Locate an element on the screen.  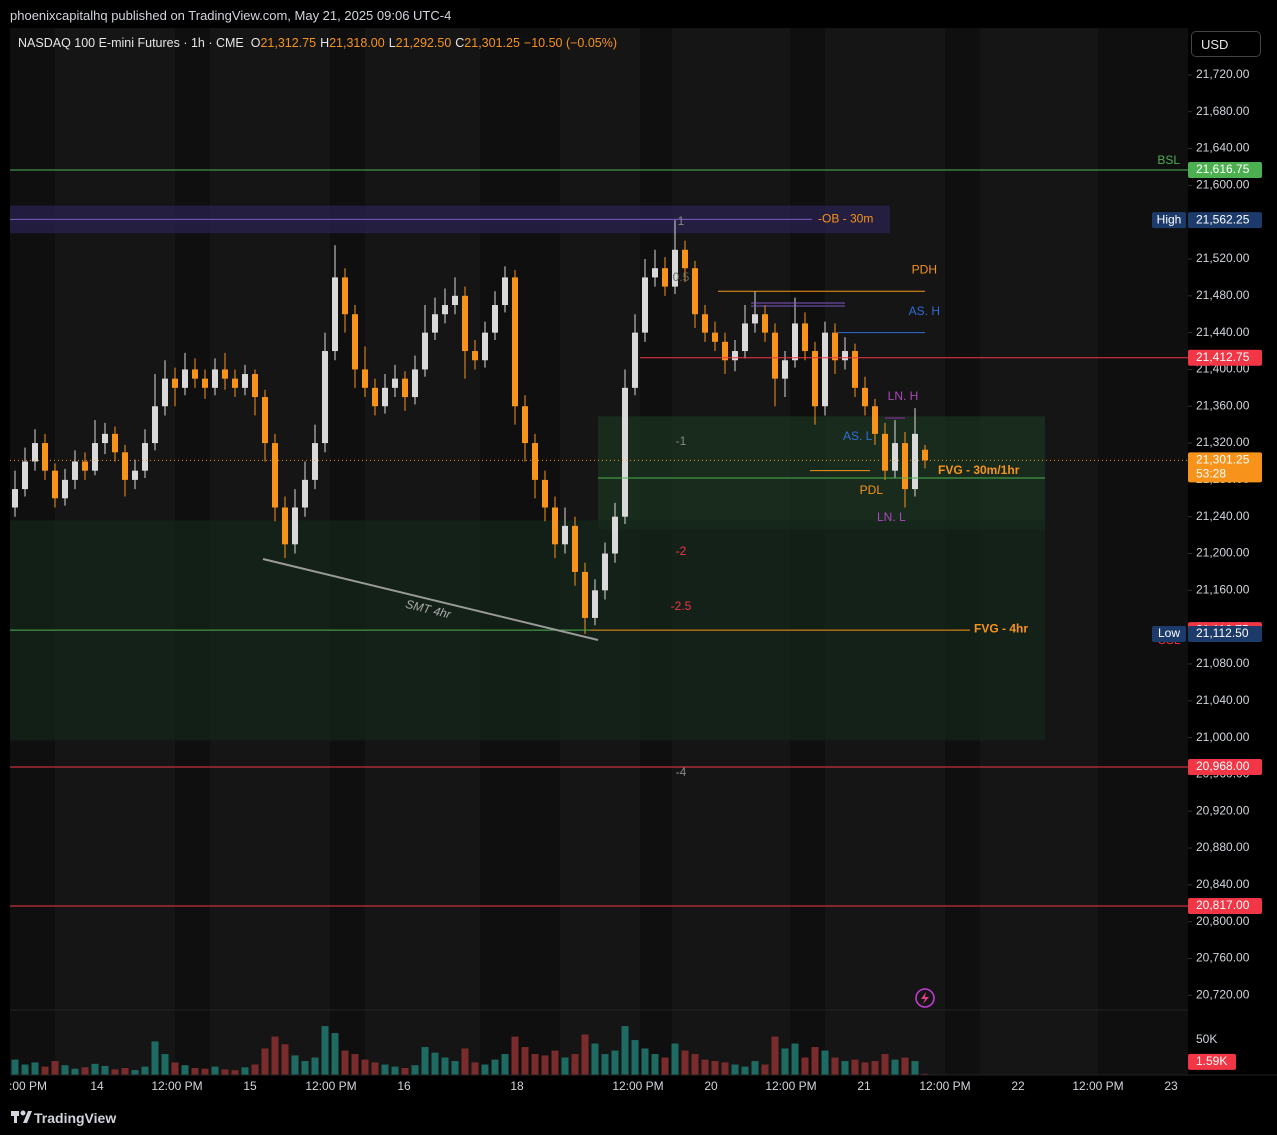
y-tick-label: 21,040.00 is located at coordinates (1223, 700).